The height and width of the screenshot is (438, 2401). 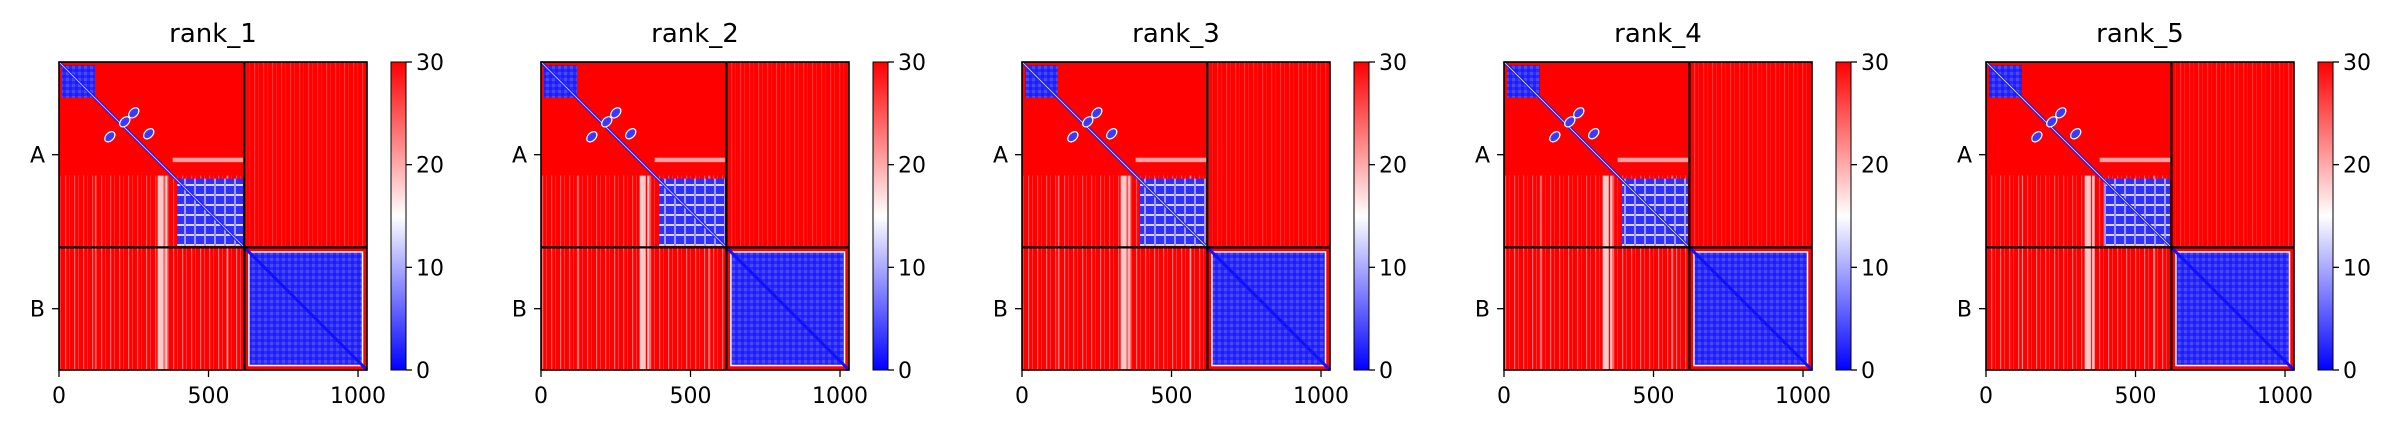 What do you see at coordinates (2140, 34) in the screenshot?
I see `panel-title: rank_5` at bounding box center [2140, 34].